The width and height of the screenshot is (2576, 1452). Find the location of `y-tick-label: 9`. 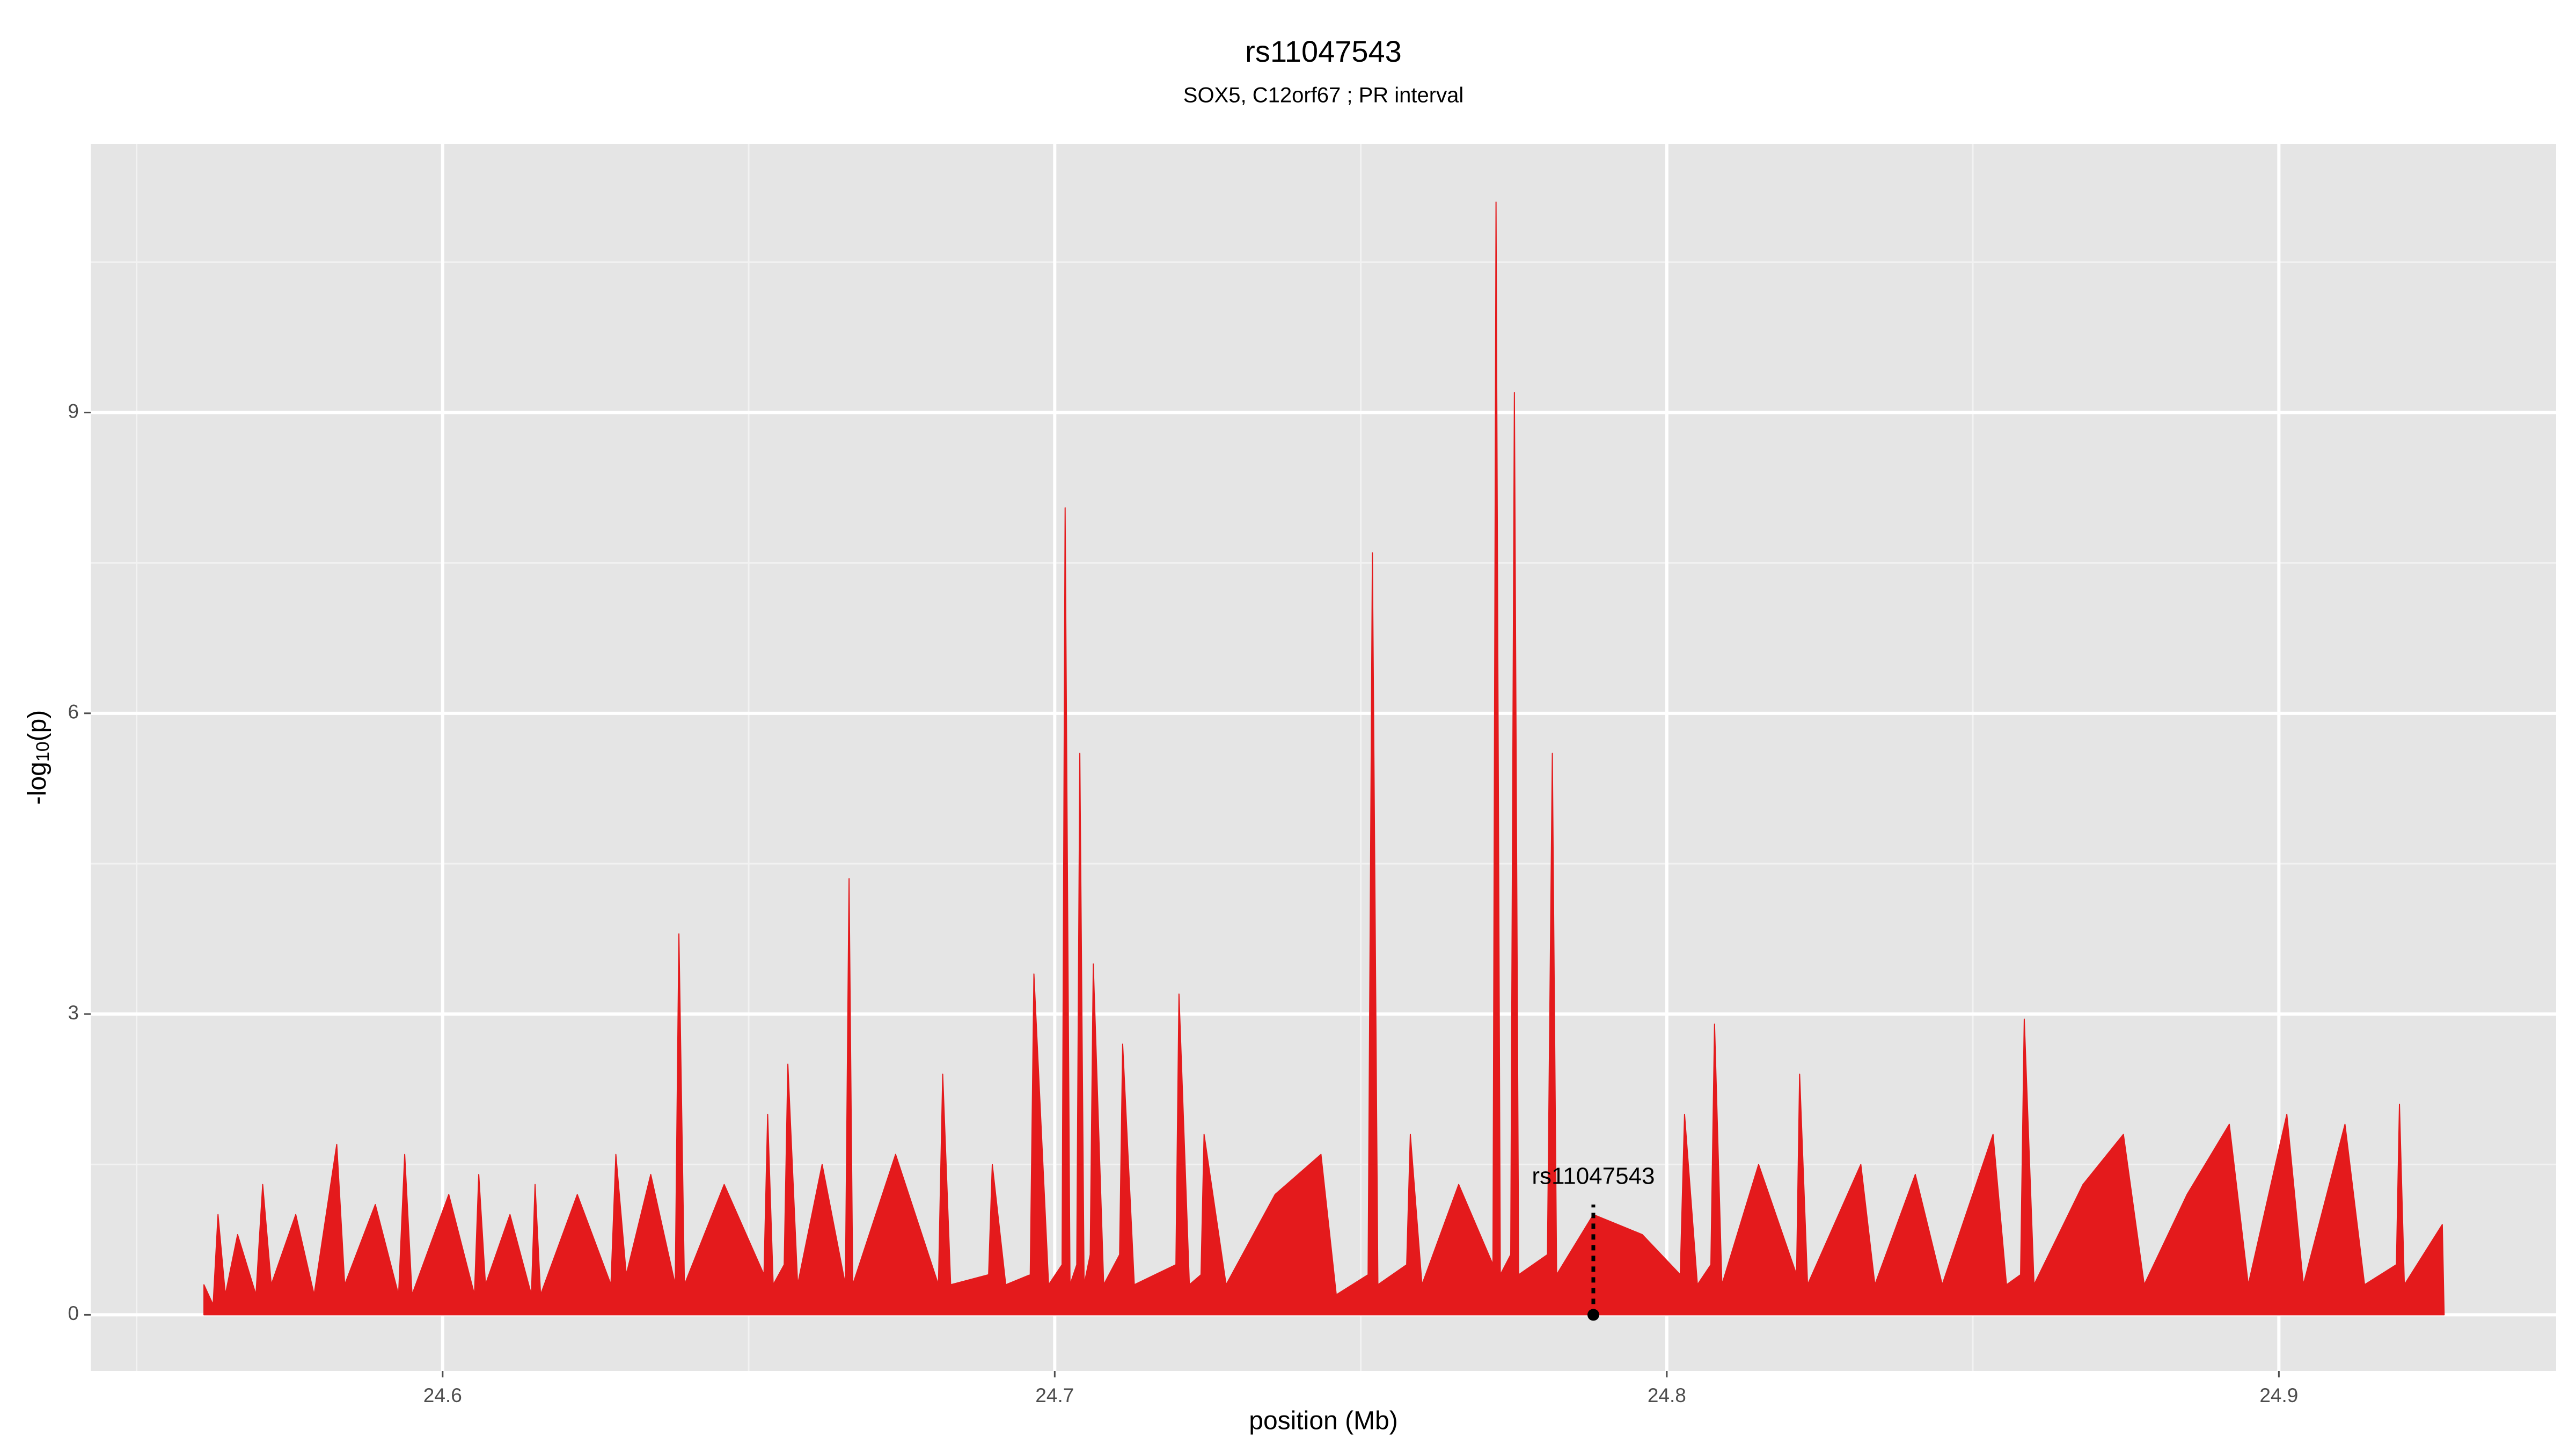

y-tick-label: 9 is located at coordinates (73, 411).